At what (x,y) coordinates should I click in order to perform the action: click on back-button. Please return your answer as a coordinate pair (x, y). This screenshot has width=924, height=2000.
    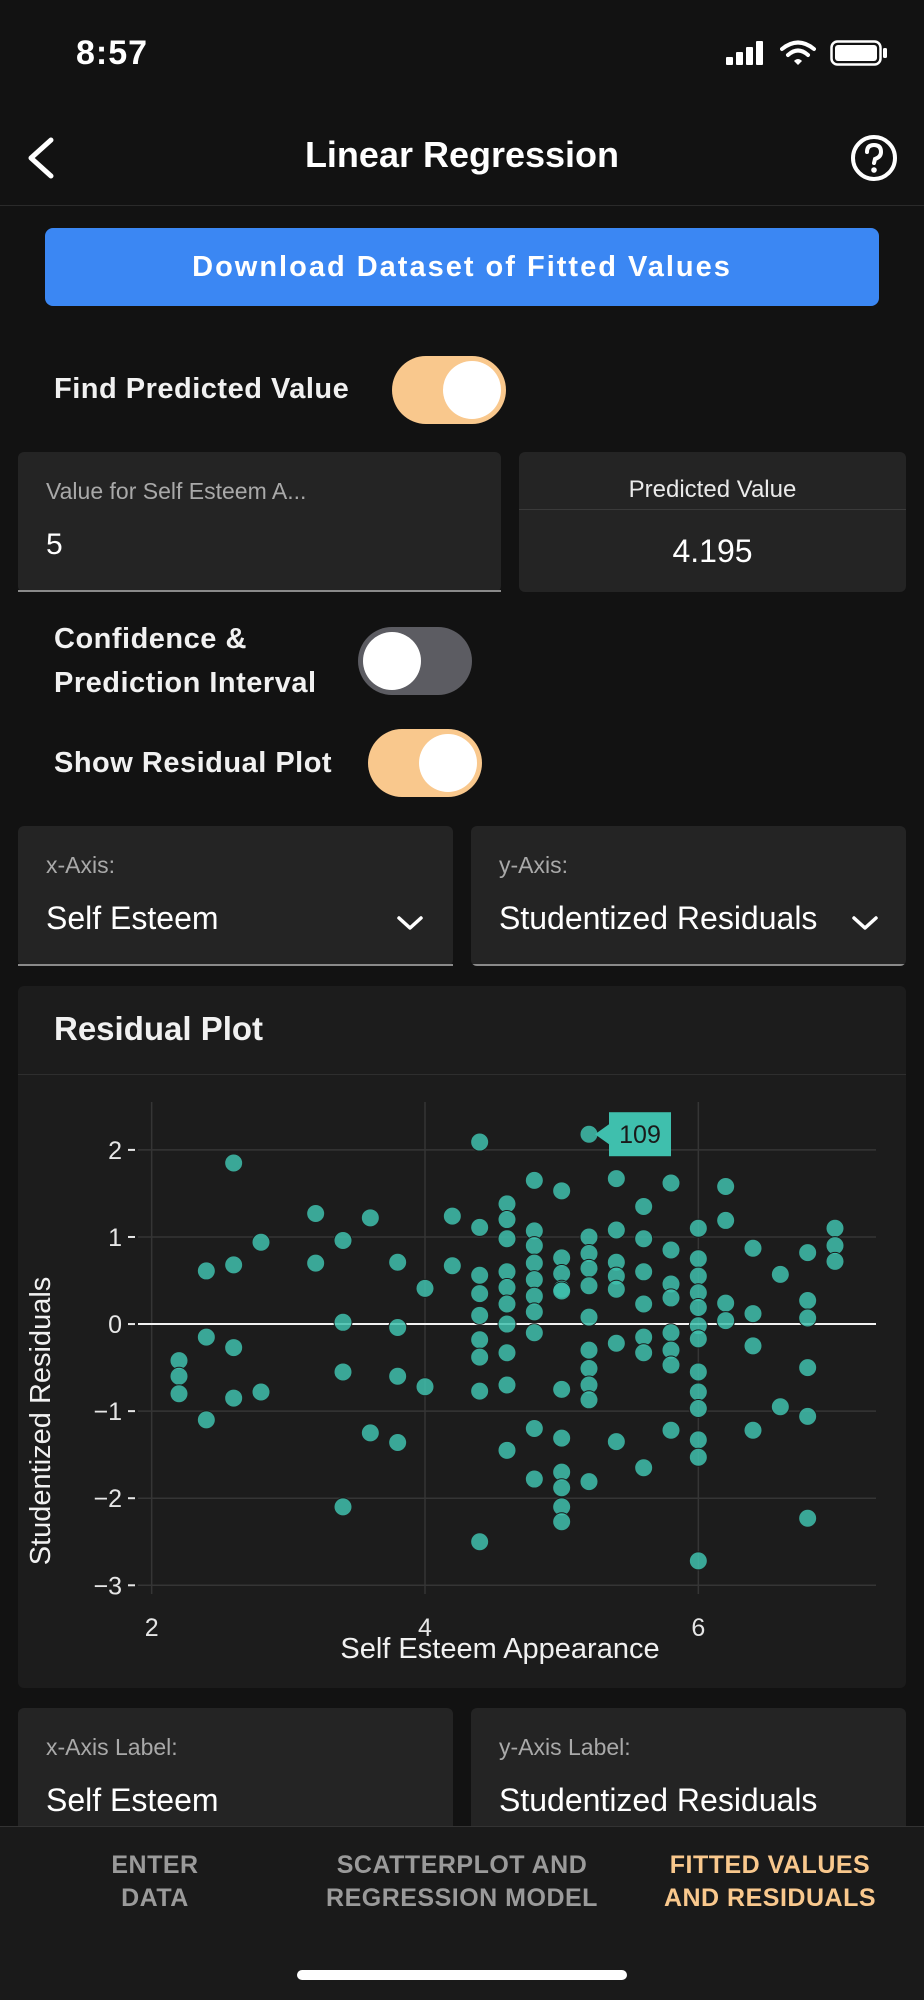
    Looking at the image, I should click on (40, 158).